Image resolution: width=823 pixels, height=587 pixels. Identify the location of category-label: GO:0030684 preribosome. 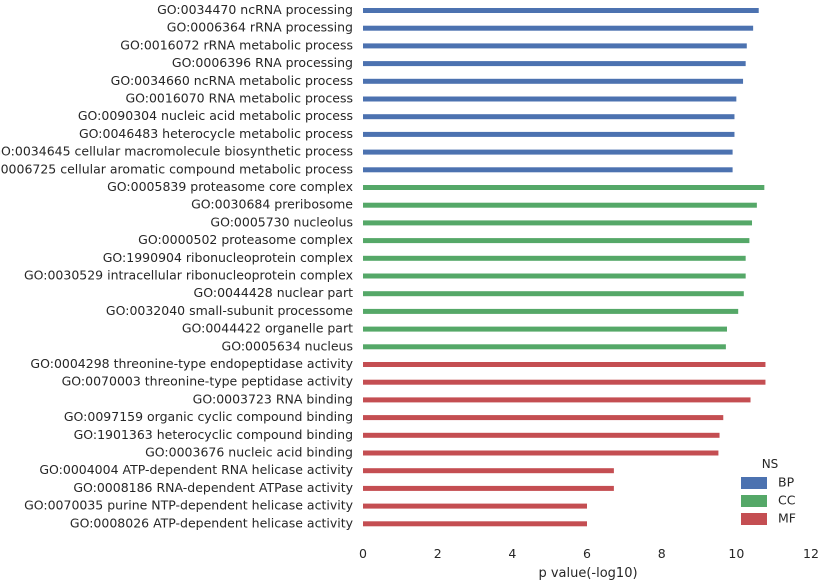
(272, 204).